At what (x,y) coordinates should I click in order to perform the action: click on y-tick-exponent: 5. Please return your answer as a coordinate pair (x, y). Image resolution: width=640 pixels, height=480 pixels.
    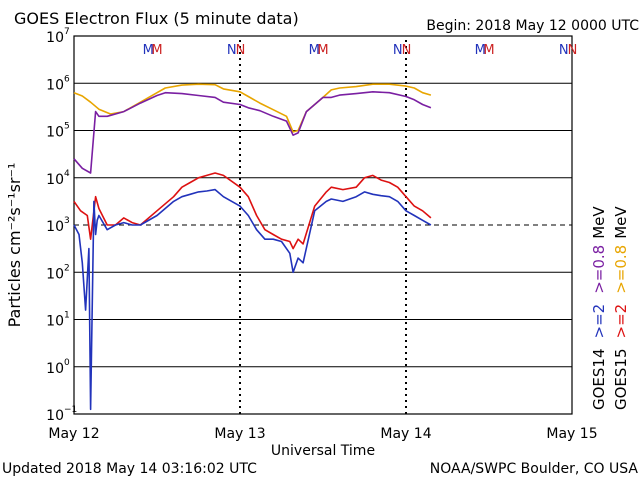
    Looking at the image, I should click on (67, 127).